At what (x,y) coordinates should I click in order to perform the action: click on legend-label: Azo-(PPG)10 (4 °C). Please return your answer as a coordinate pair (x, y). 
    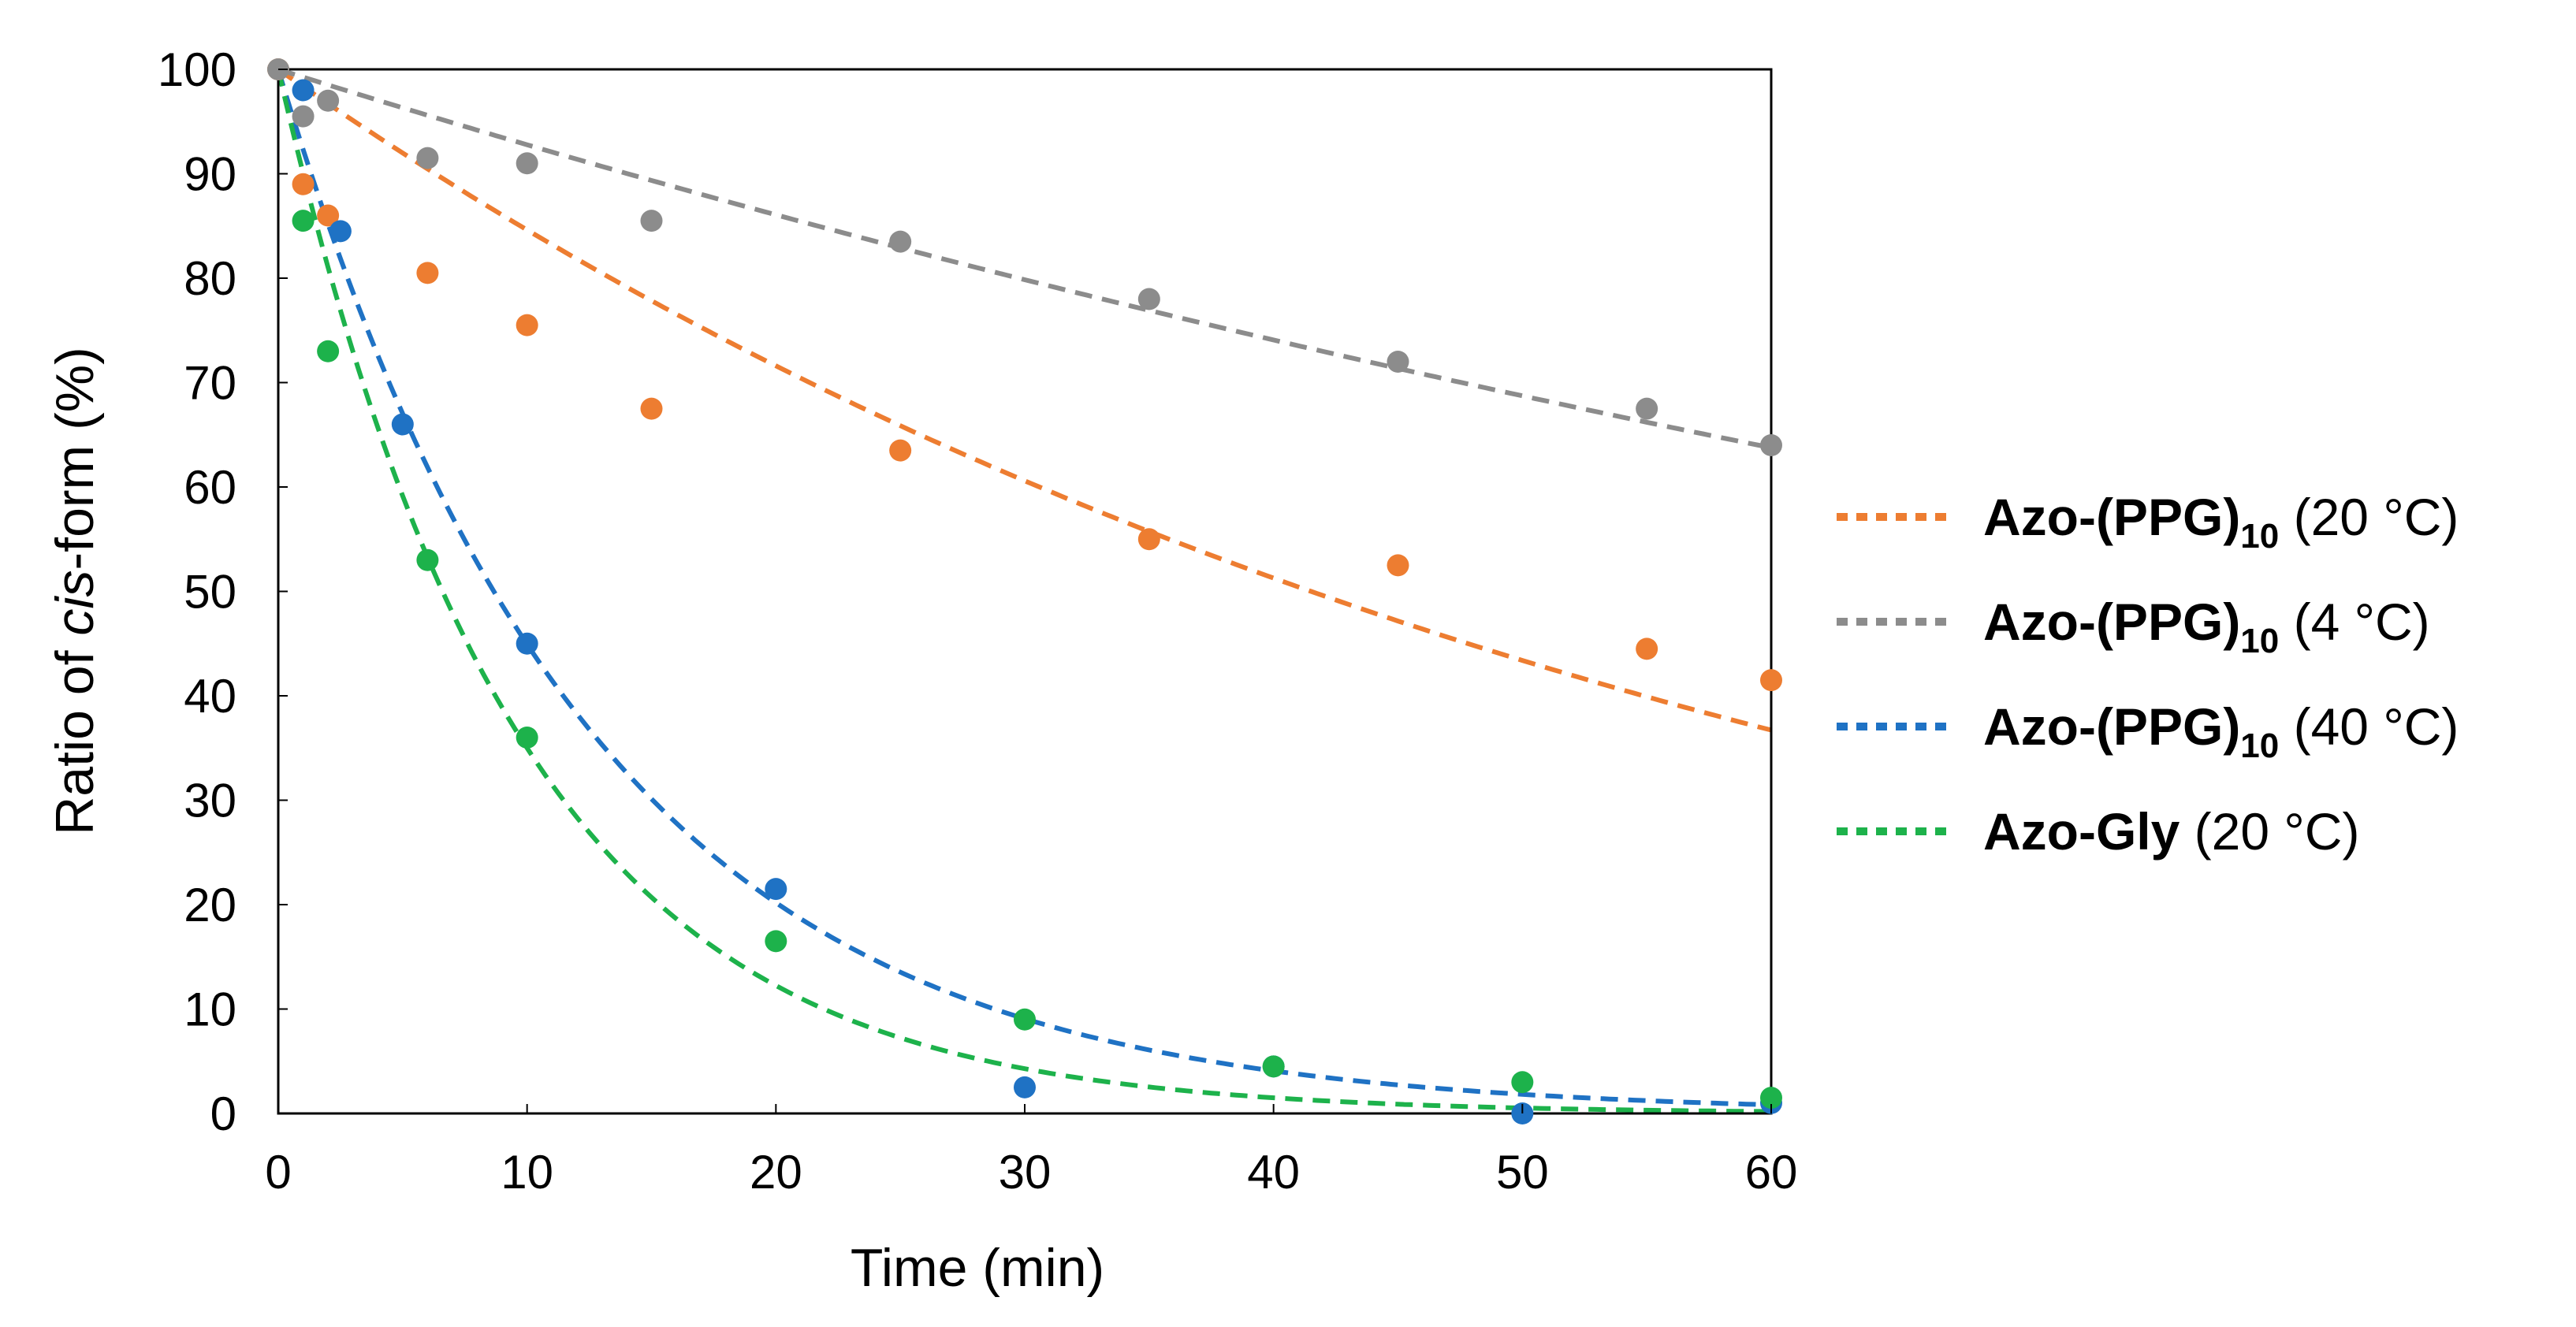
    Looking at the image, I should click on (2206, 626).